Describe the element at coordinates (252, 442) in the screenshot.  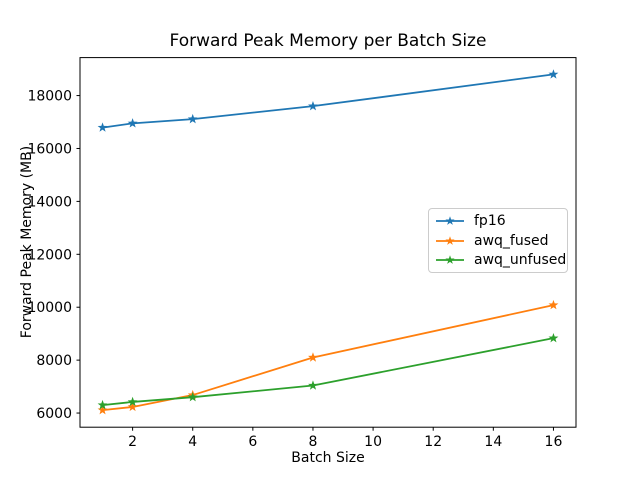
I see `x-tick-label: 6` at that location.